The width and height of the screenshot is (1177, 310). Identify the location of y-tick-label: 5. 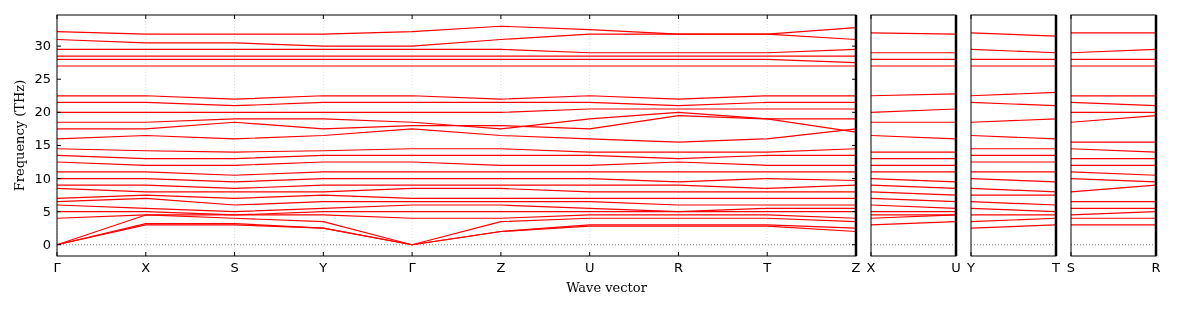
(46, 211).